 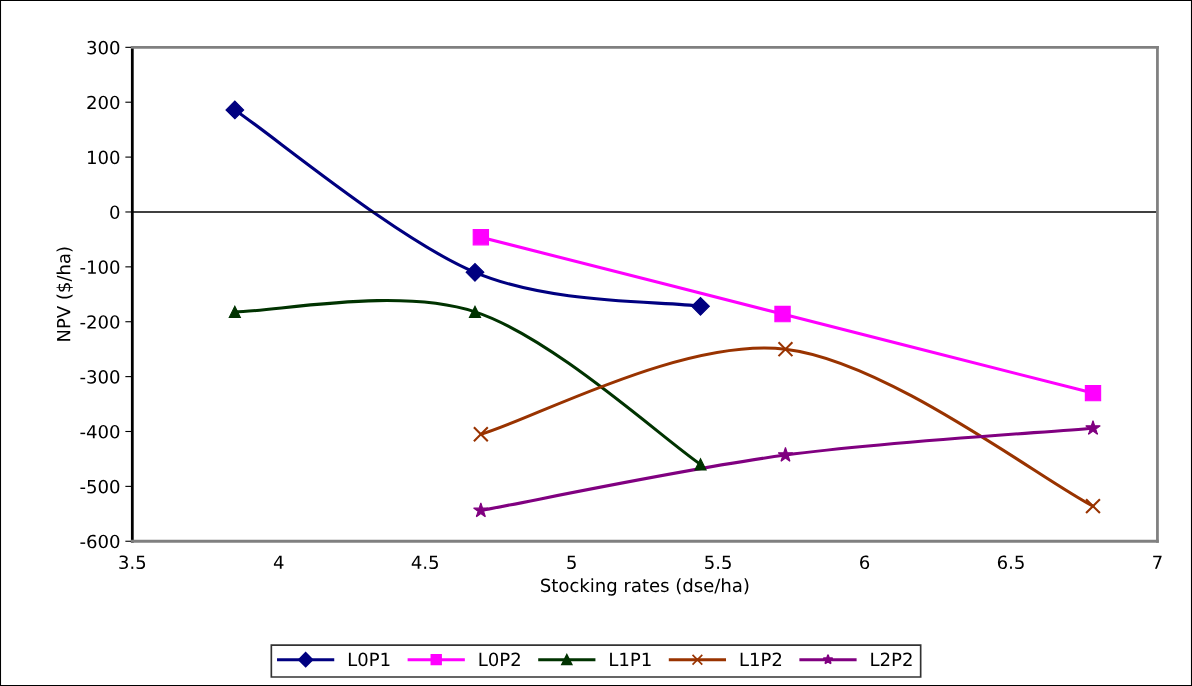 What do you see at coordinates (891, 659) in the screenshot?
I see `legend-label: L2P2` at bounding box center [891, 659].